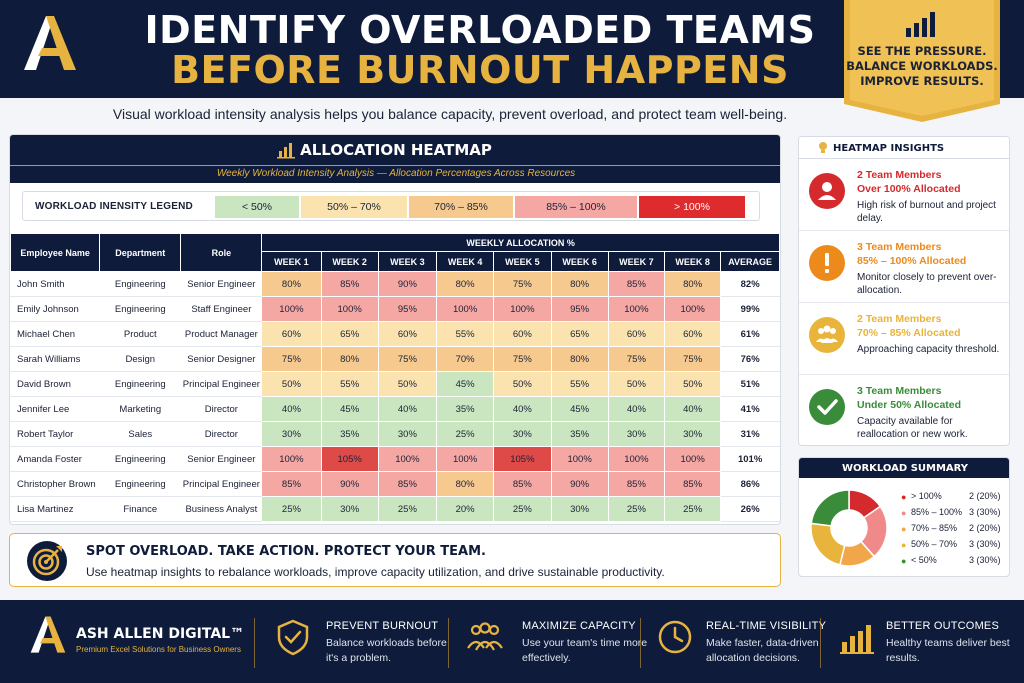 This screenshot has height=683, width=1024. I want to click on allocation-cell: 75%, so click(407, 359).